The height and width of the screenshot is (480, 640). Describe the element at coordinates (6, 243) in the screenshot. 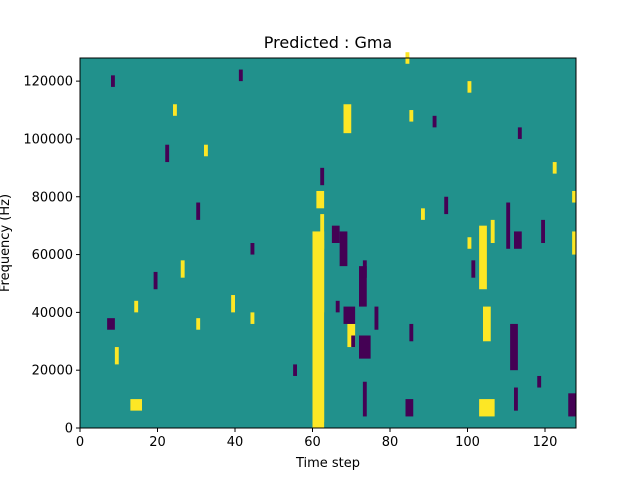

I see `y-axis-label: Frequency (Hz)` at that location.